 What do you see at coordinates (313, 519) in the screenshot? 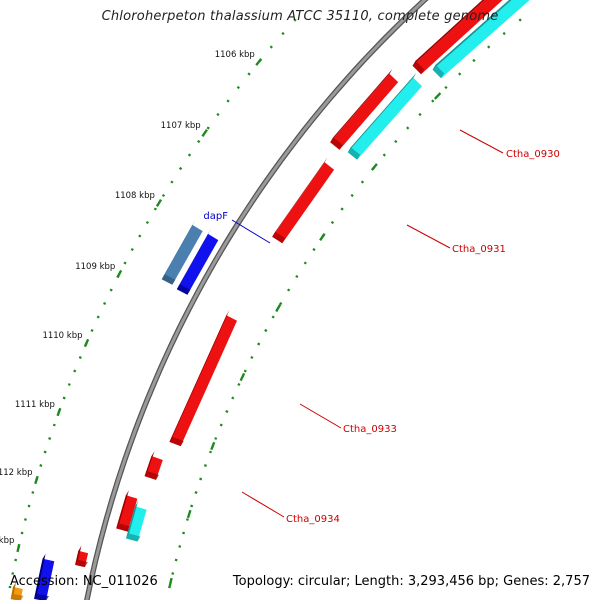
I see `gene-label-ctha-0934: Ctha_0934` at bounding box center [313, 519].